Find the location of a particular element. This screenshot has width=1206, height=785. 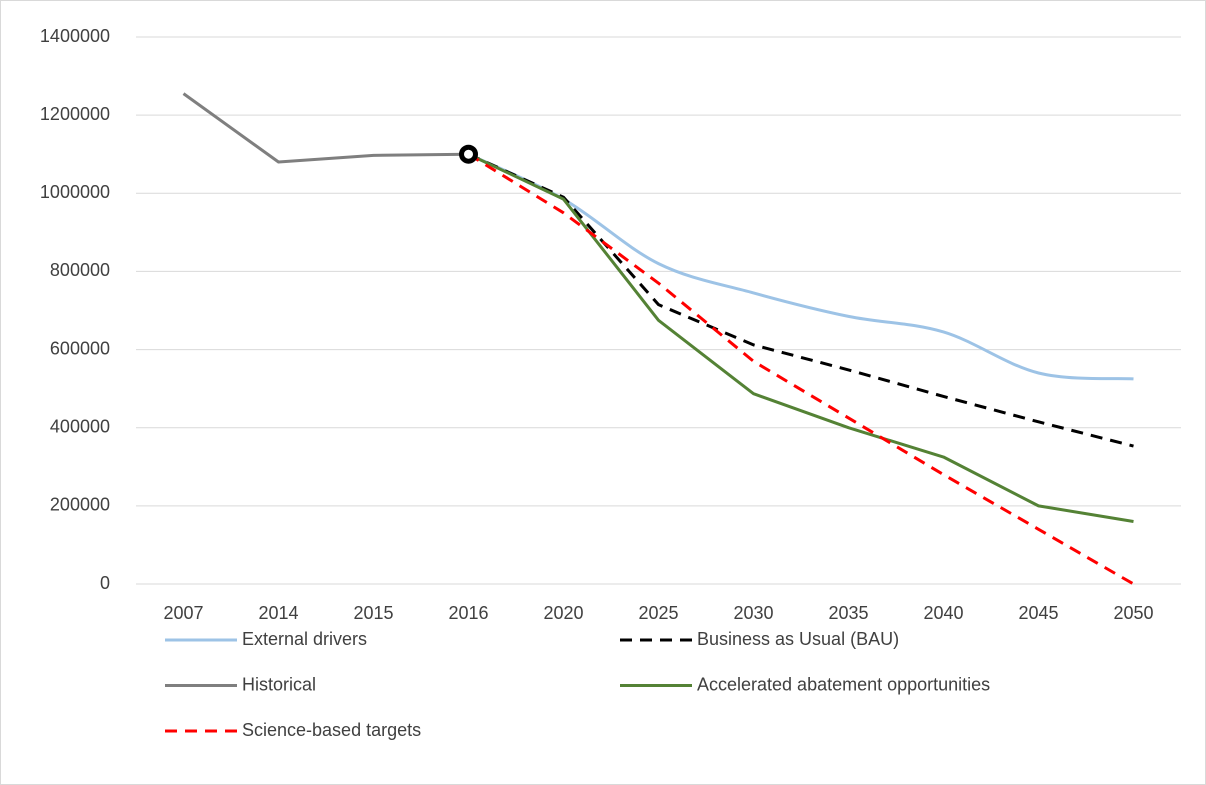

legend-label: Business as Usual (BAU) is located at coordinates (798, 639).